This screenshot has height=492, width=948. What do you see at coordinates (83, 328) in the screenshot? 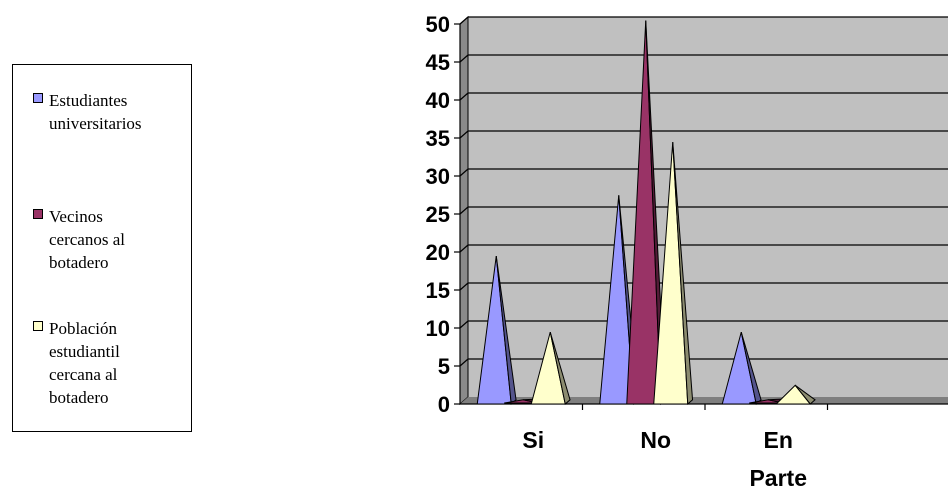
I see `legend-label: Población` at bounding box center [83, 328].